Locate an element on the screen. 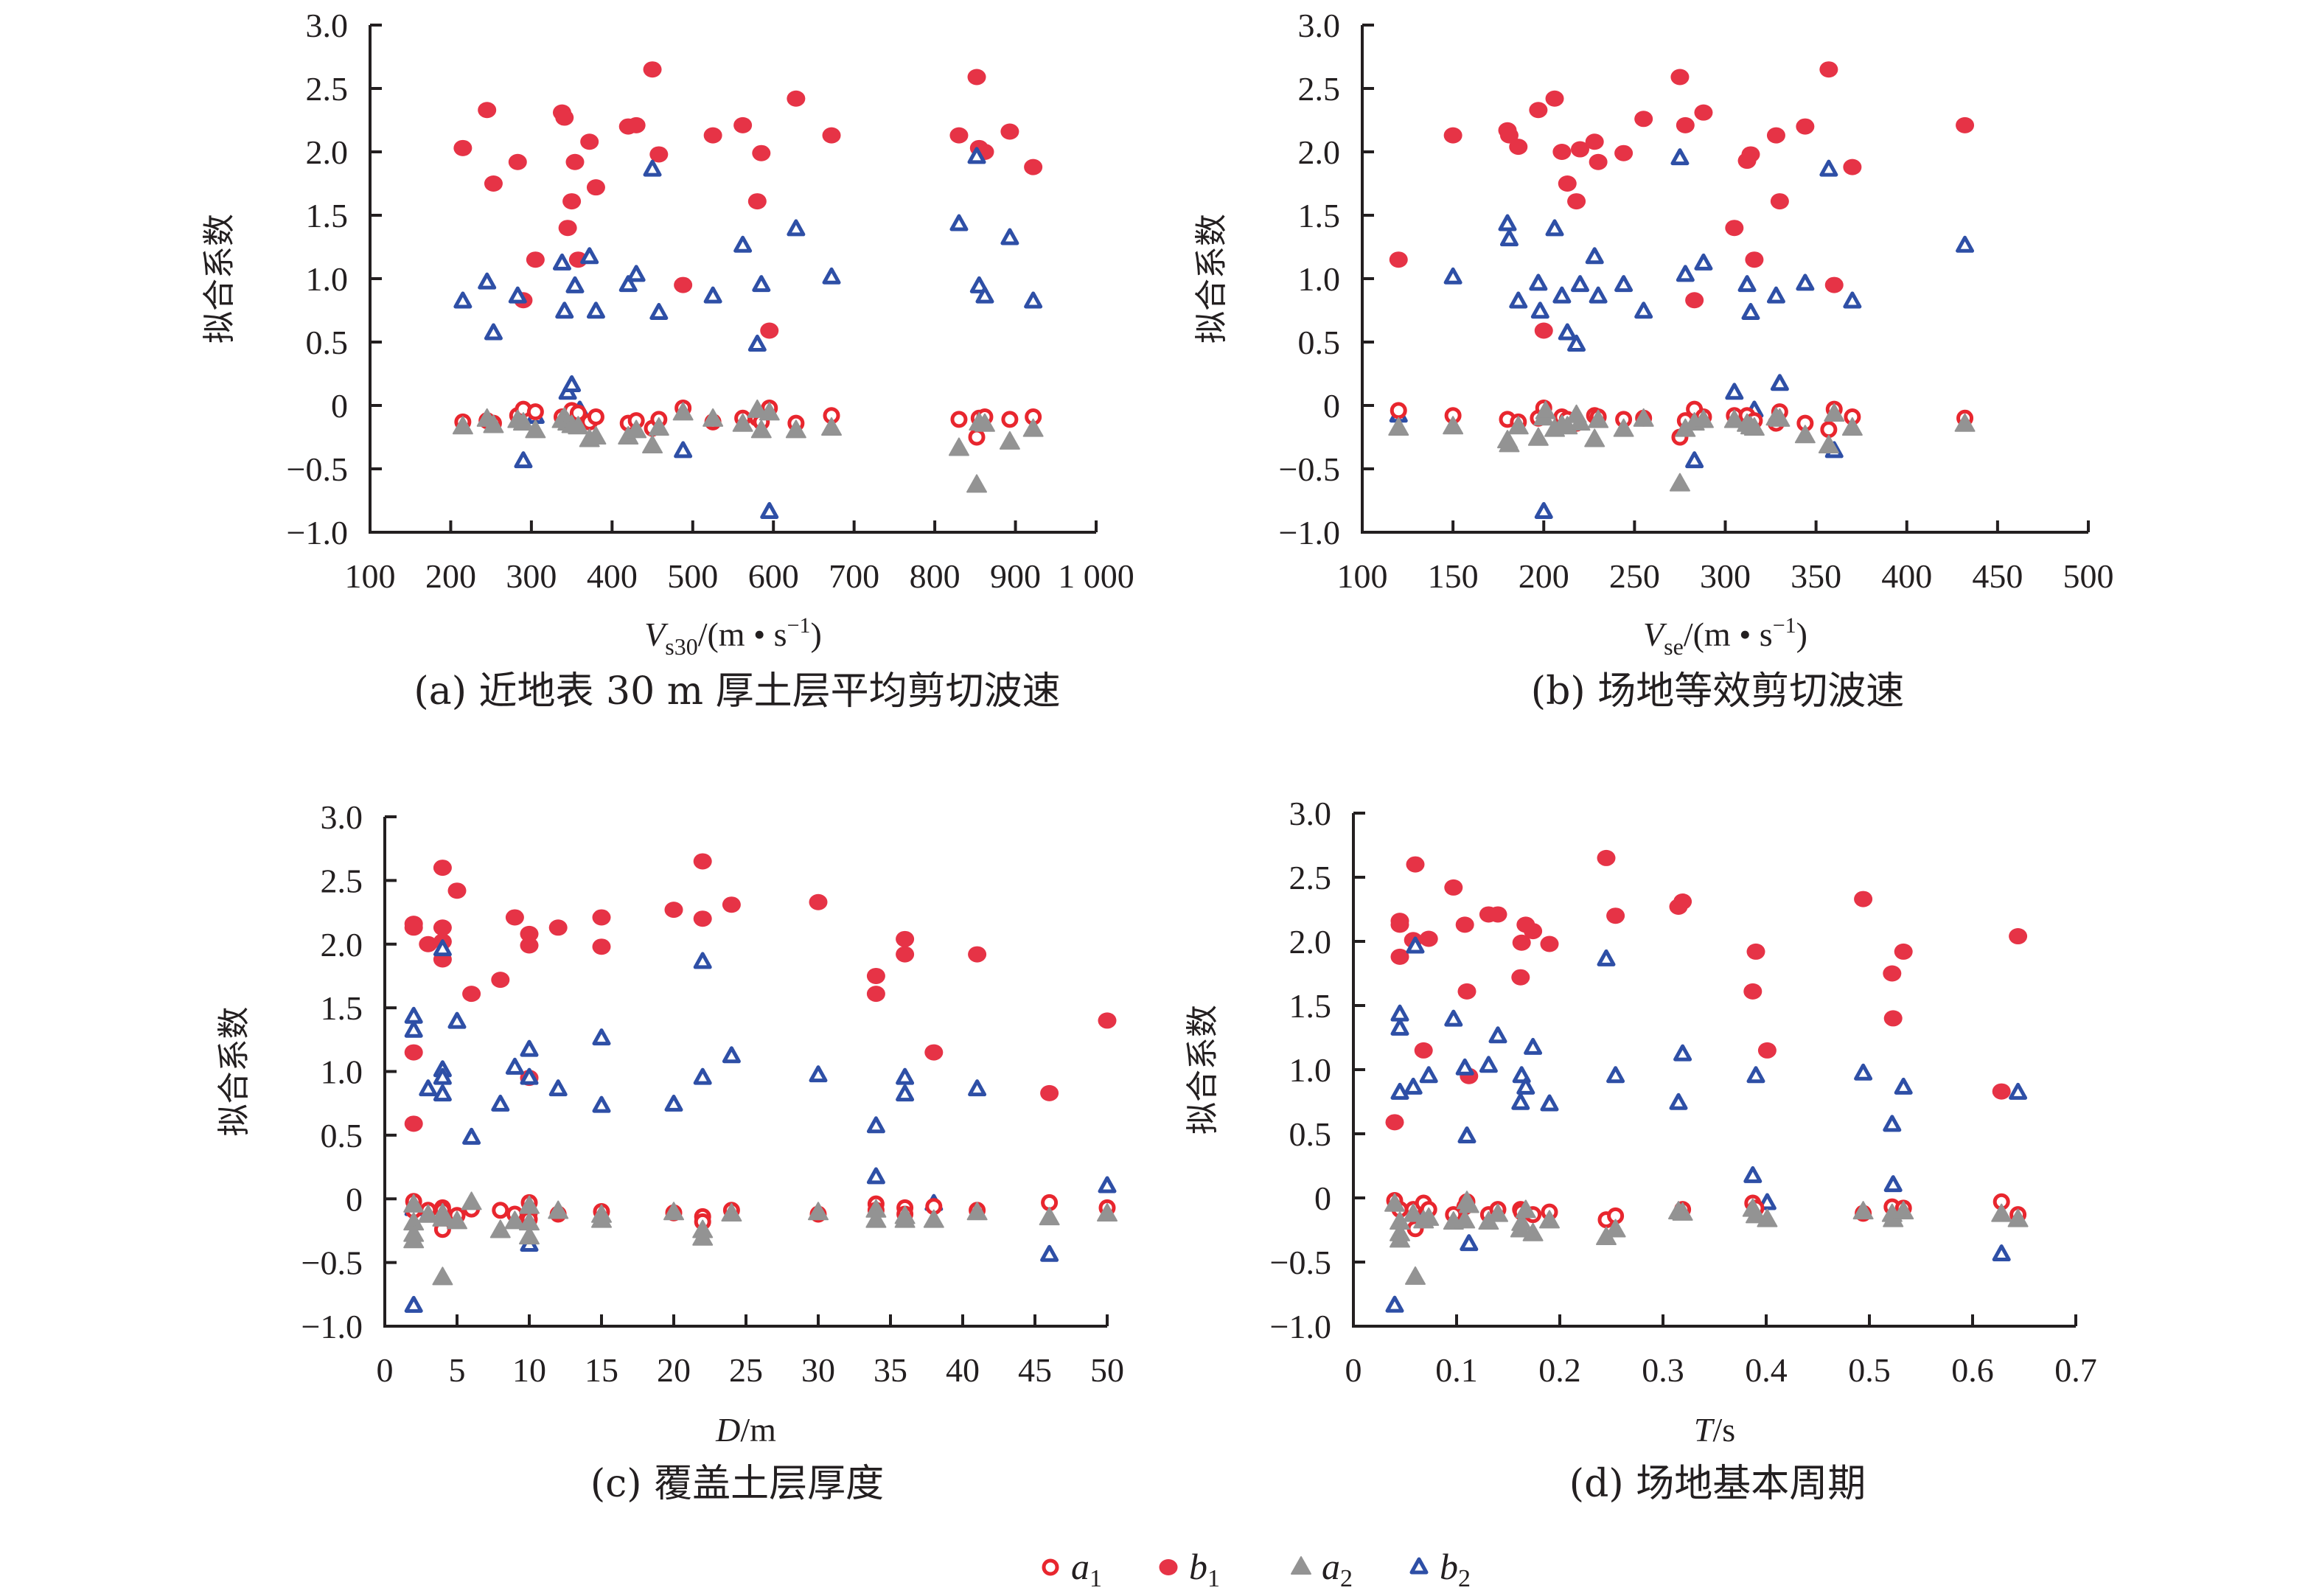 This screenshot has height=1596, width=2322. legend: a1 b1 a2 b2 is located at coordinates (1256, 1569).